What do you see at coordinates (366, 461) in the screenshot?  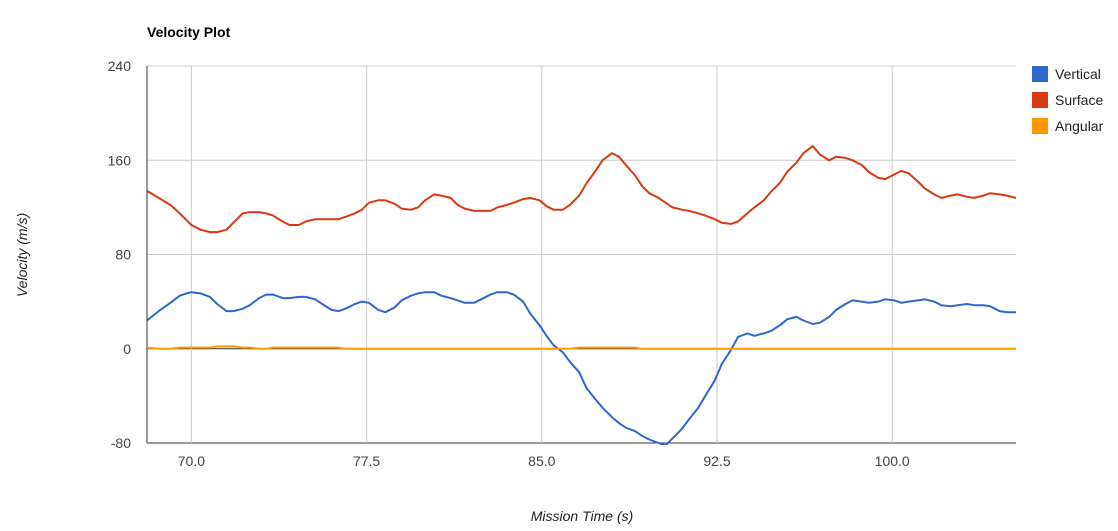 I see `x-tick-label: 77.5` at bounding box center [366, 461].